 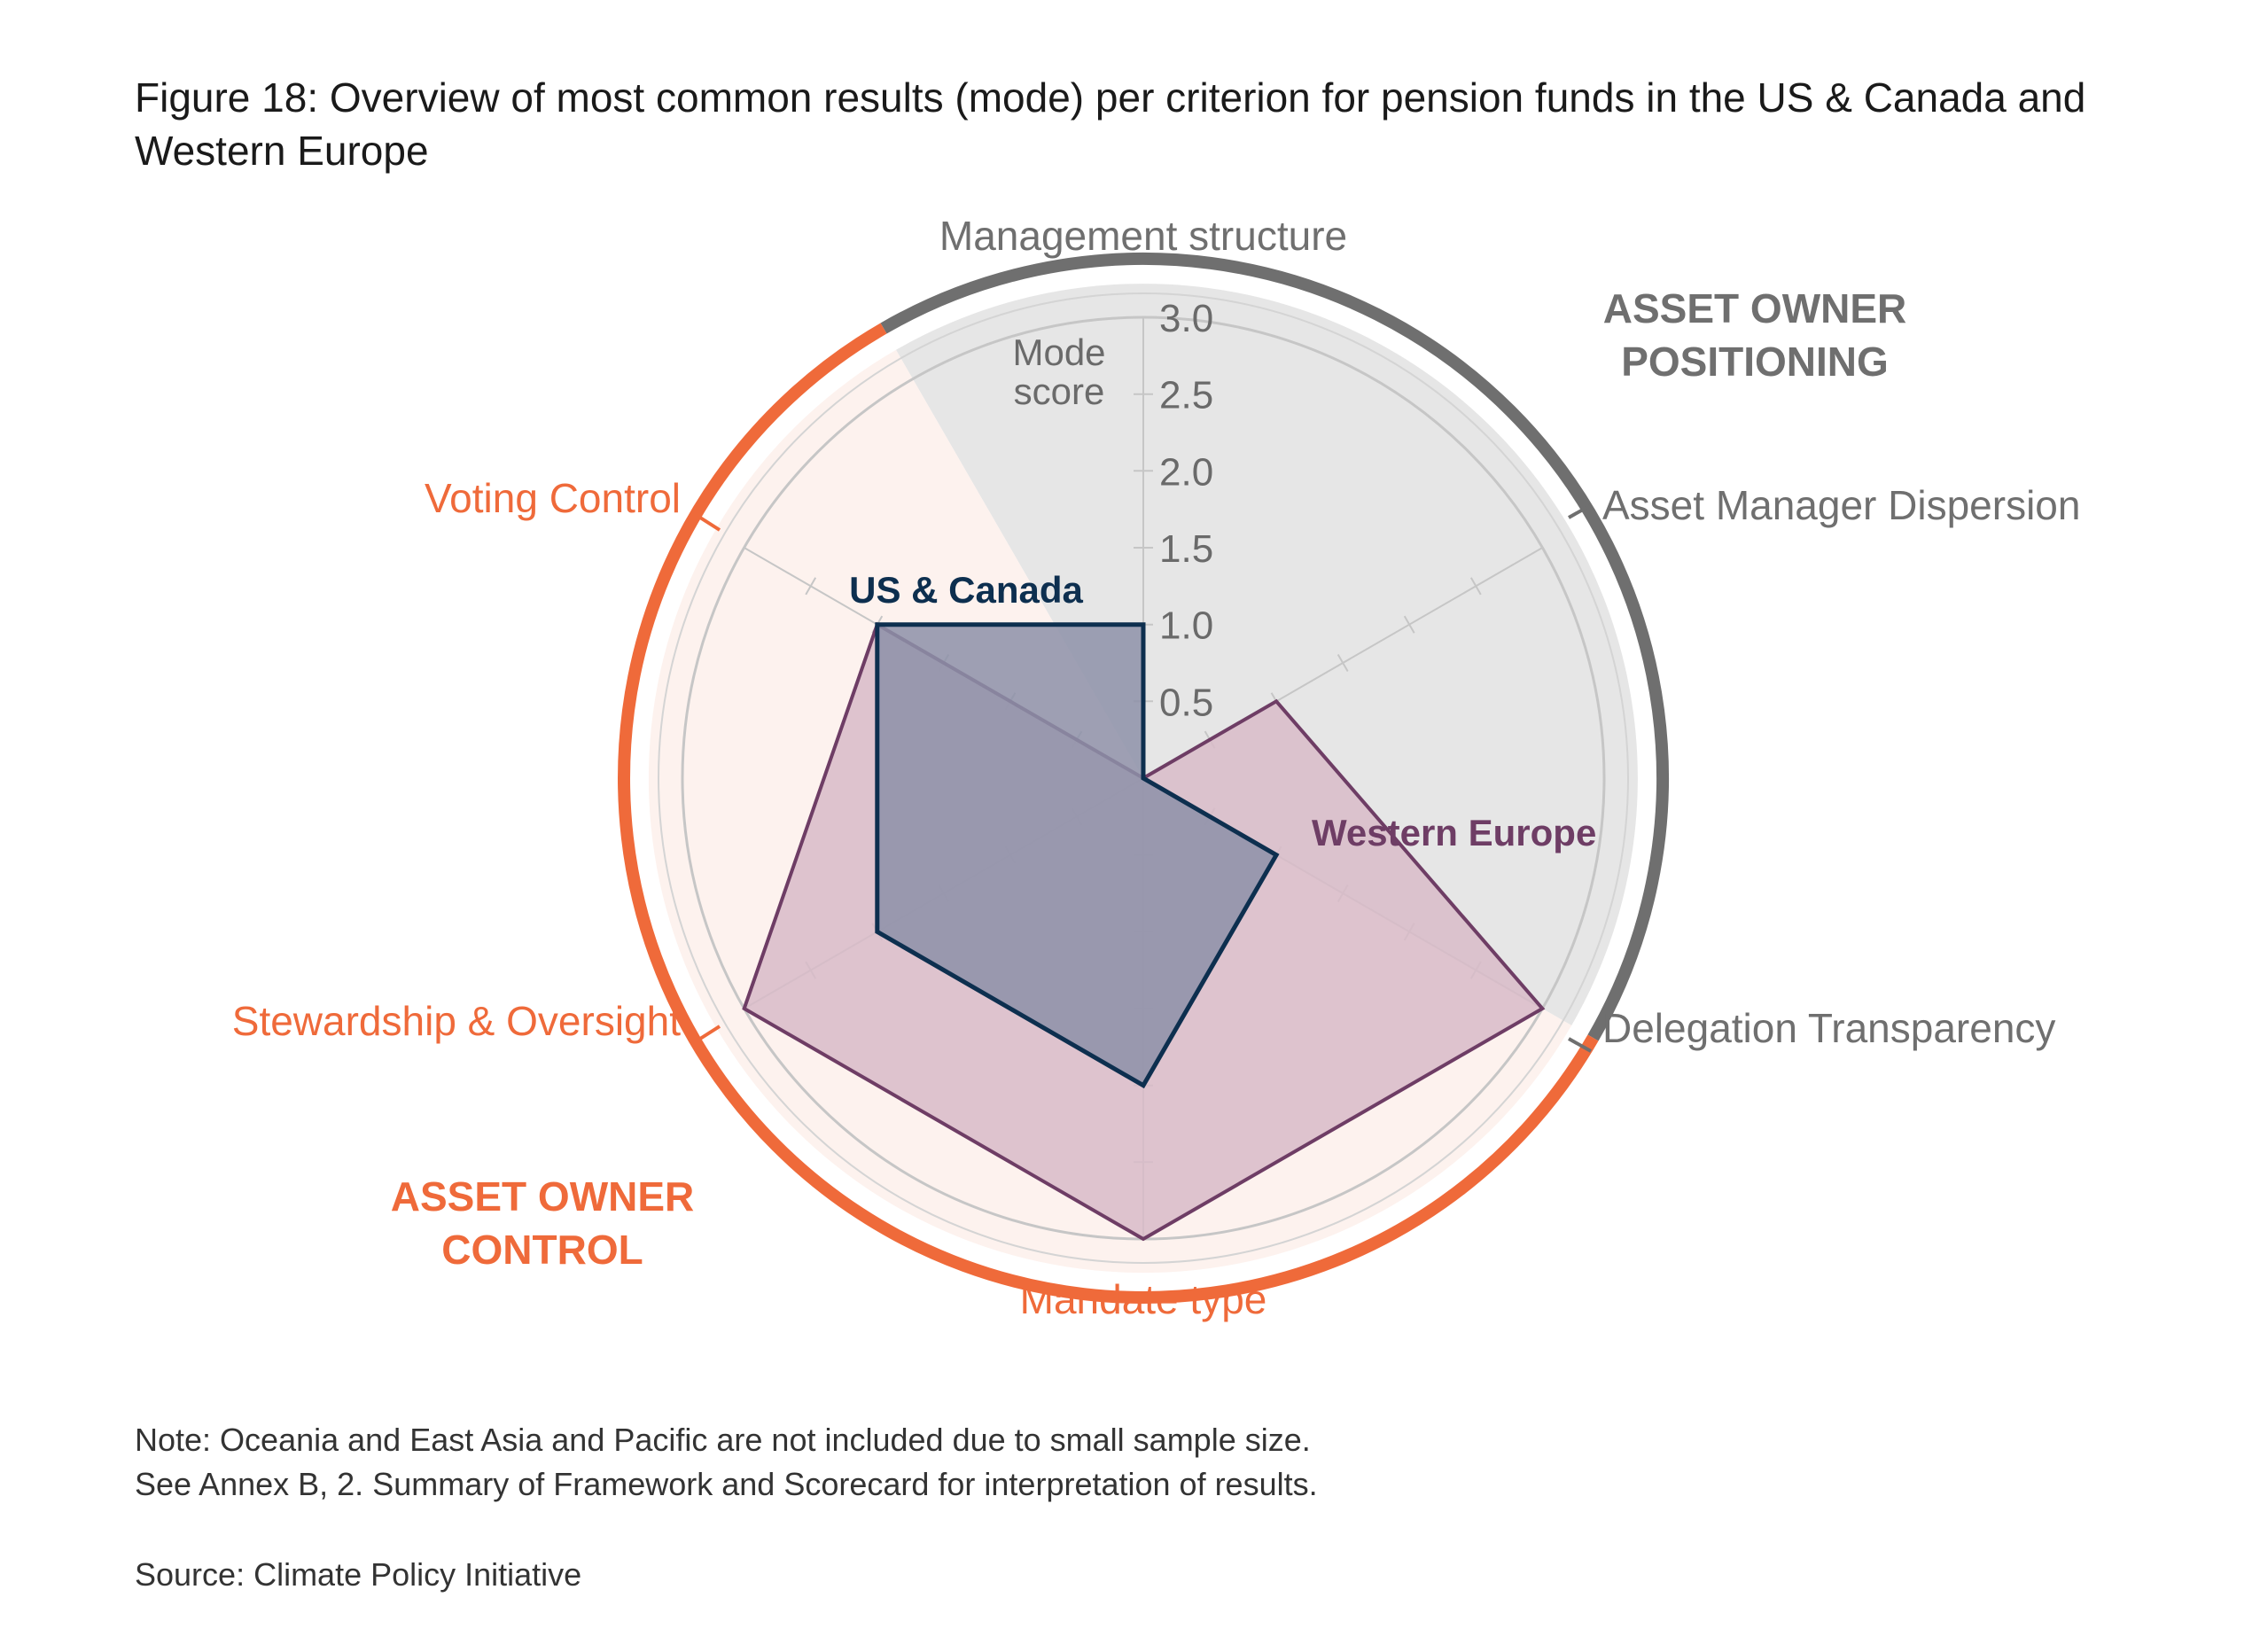 What do you see at coordinates (1829, 1028) in the screenshot?
I see `category-label: Delegation Transparency` at bounding box center [1829, 1028].